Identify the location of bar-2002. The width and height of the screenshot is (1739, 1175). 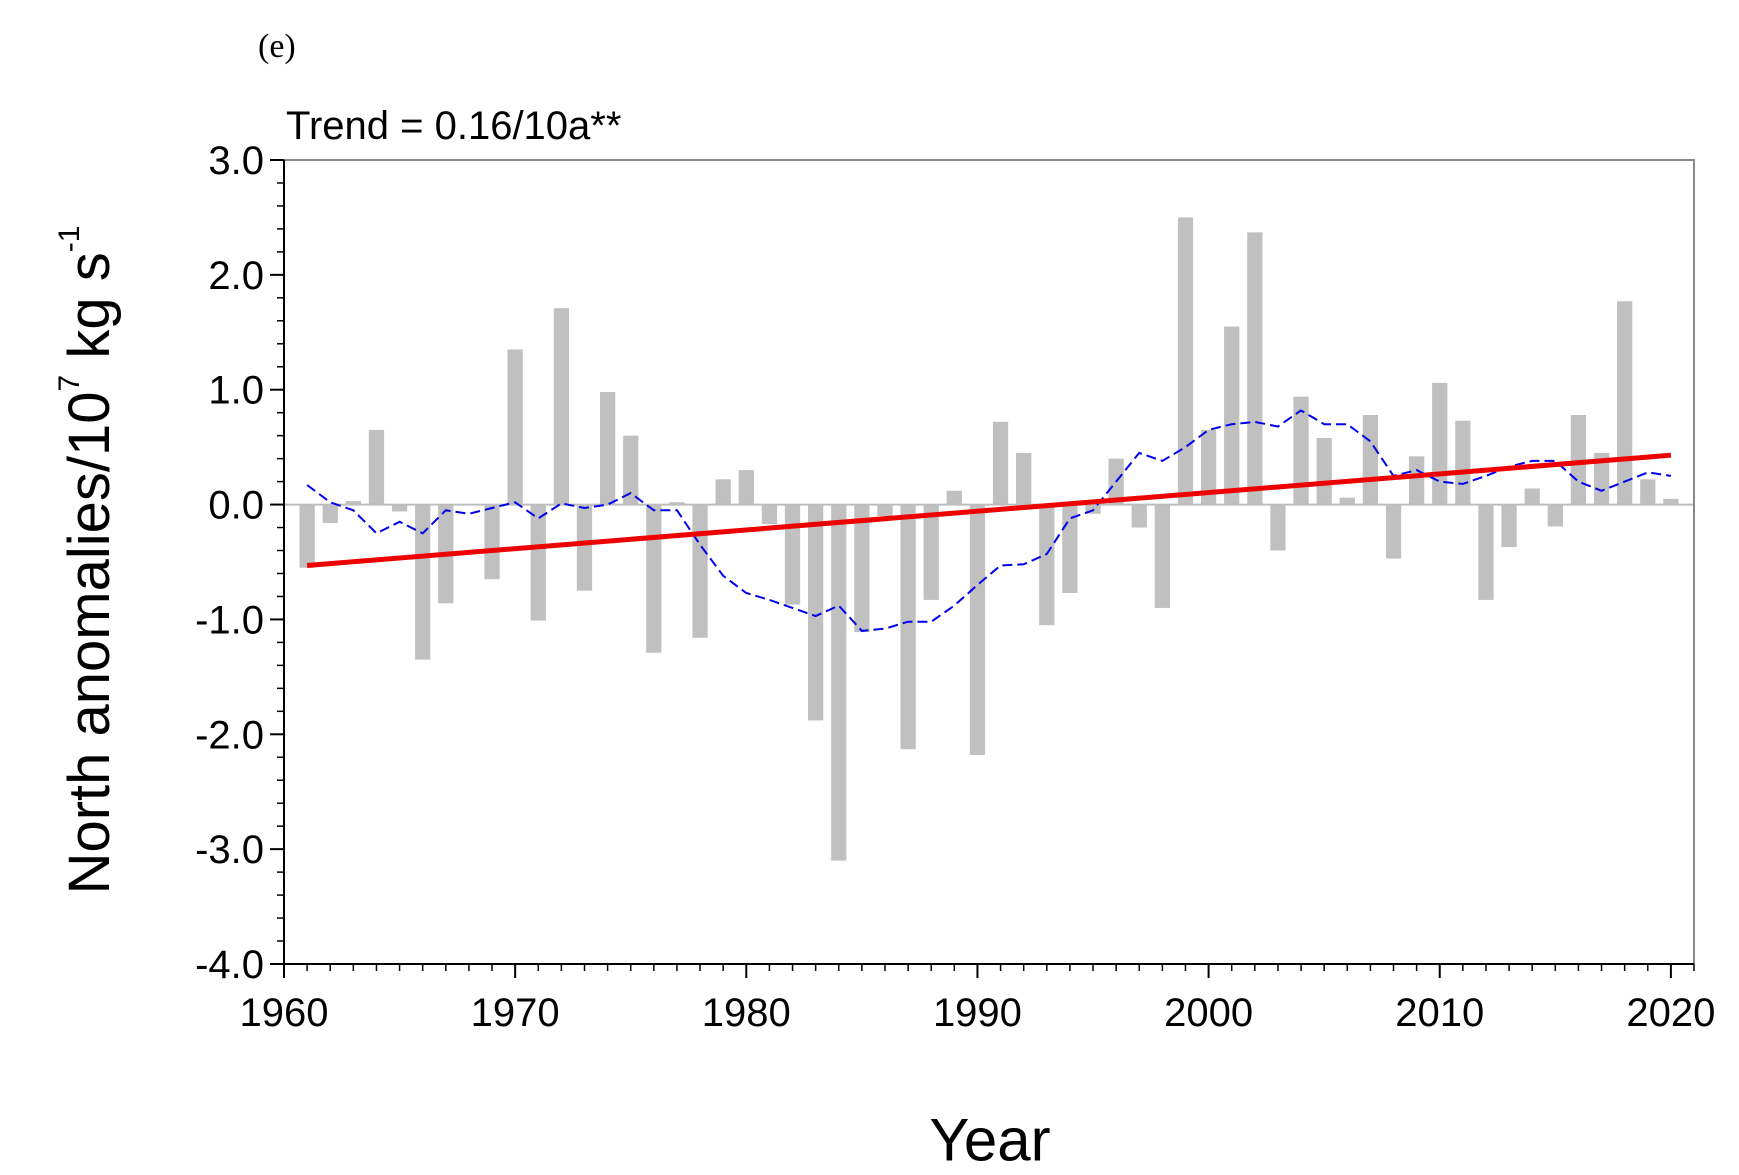
(1255, 368).